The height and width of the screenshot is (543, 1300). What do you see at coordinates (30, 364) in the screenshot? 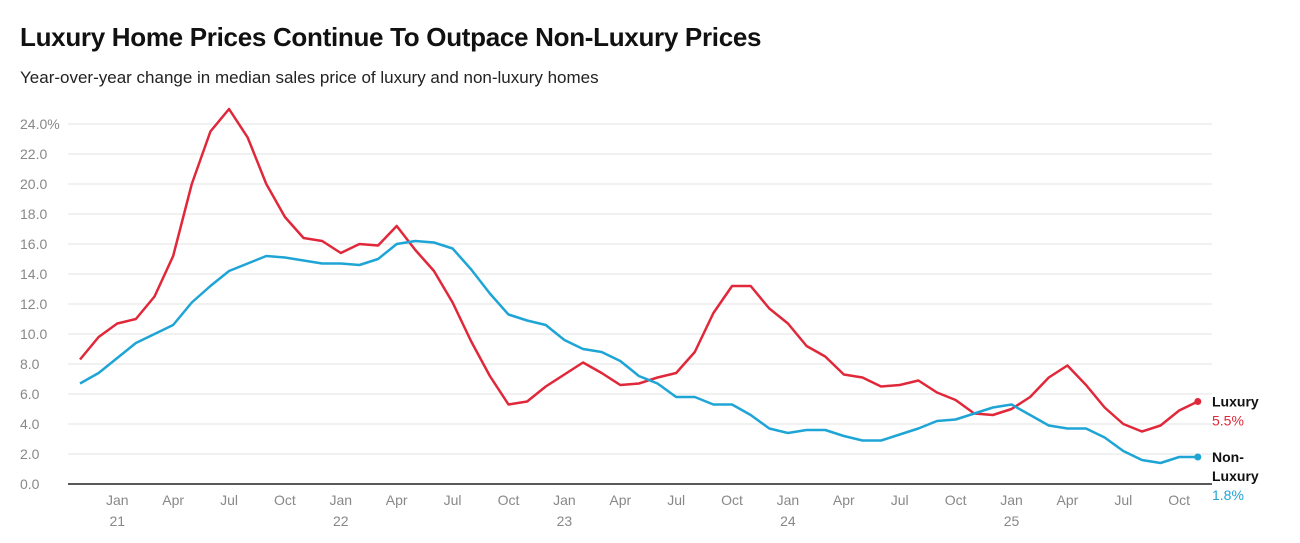
I see `y-tick-label: 8.0` at bounding box center [30, 364].